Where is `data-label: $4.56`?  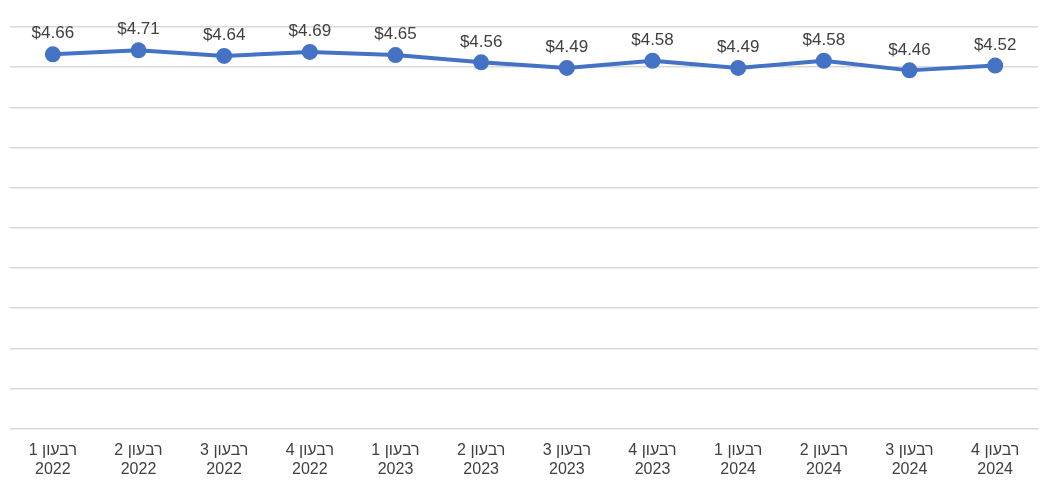 data-label: $4.56 is located at coordinates (481, 41).